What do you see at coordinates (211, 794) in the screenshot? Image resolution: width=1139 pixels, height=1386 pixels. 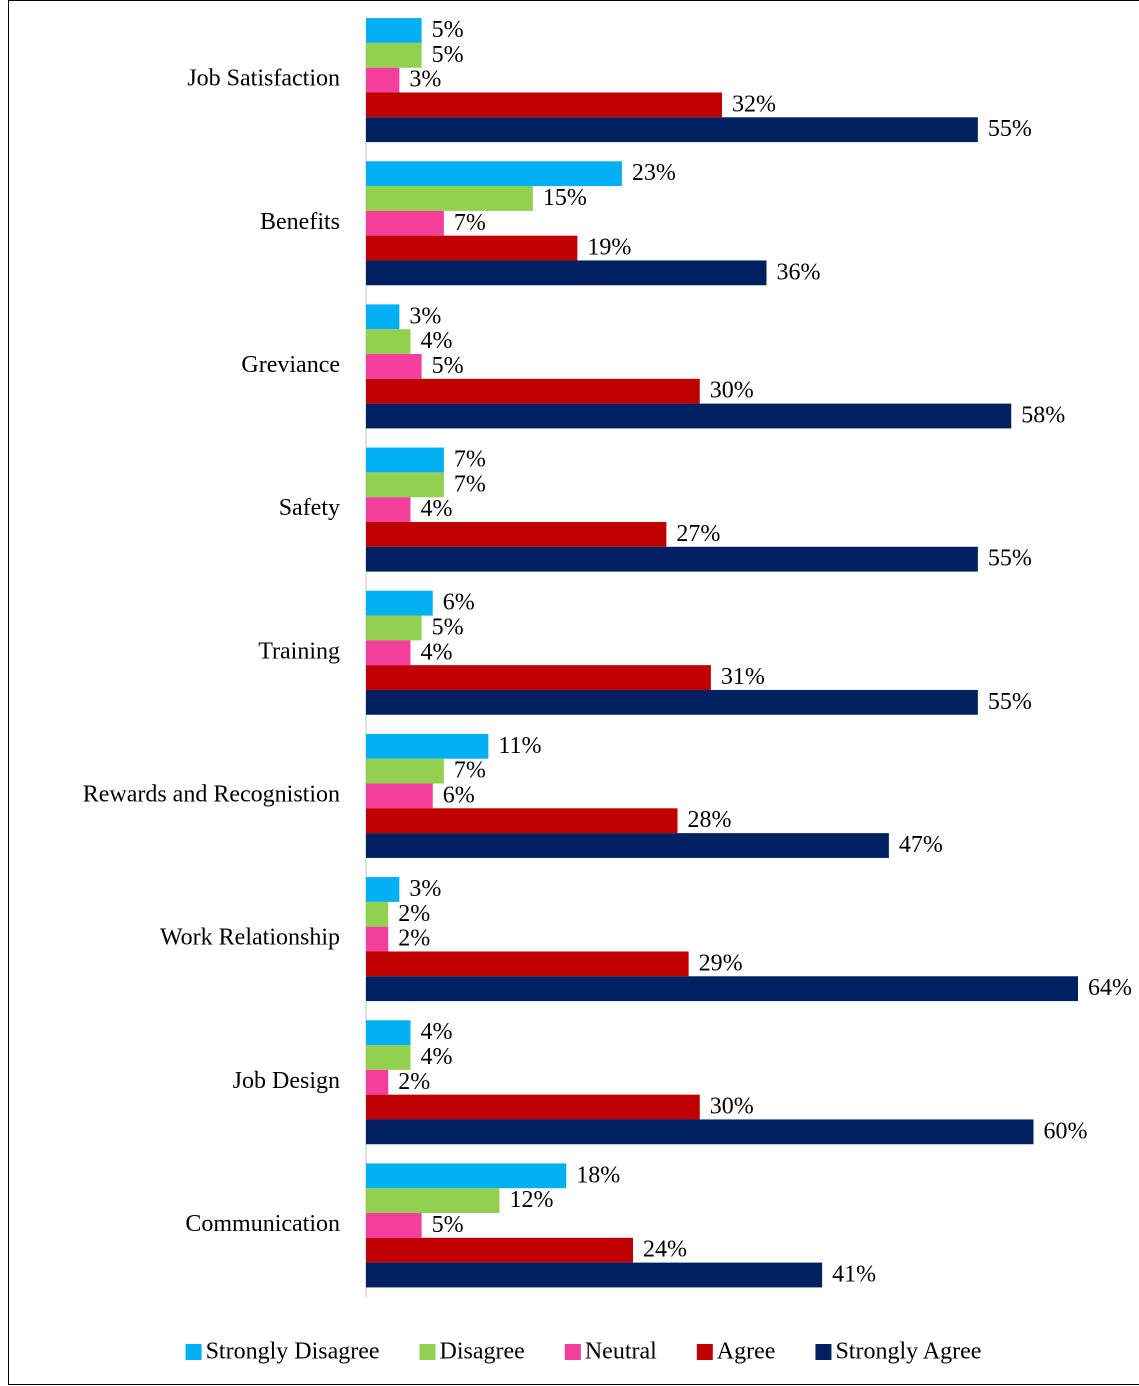 I see `category-label: Rewards and Recognistion` at bounding box center [211, 794].